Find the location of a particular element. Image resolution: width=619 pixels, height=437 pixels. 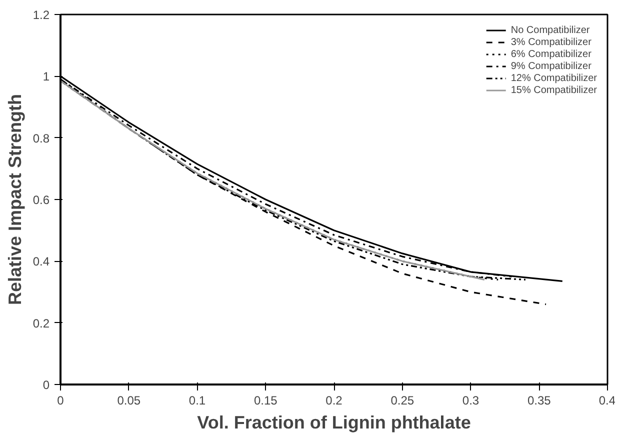

x-tick-label: 0.15 is located at coordinates (266, 401).